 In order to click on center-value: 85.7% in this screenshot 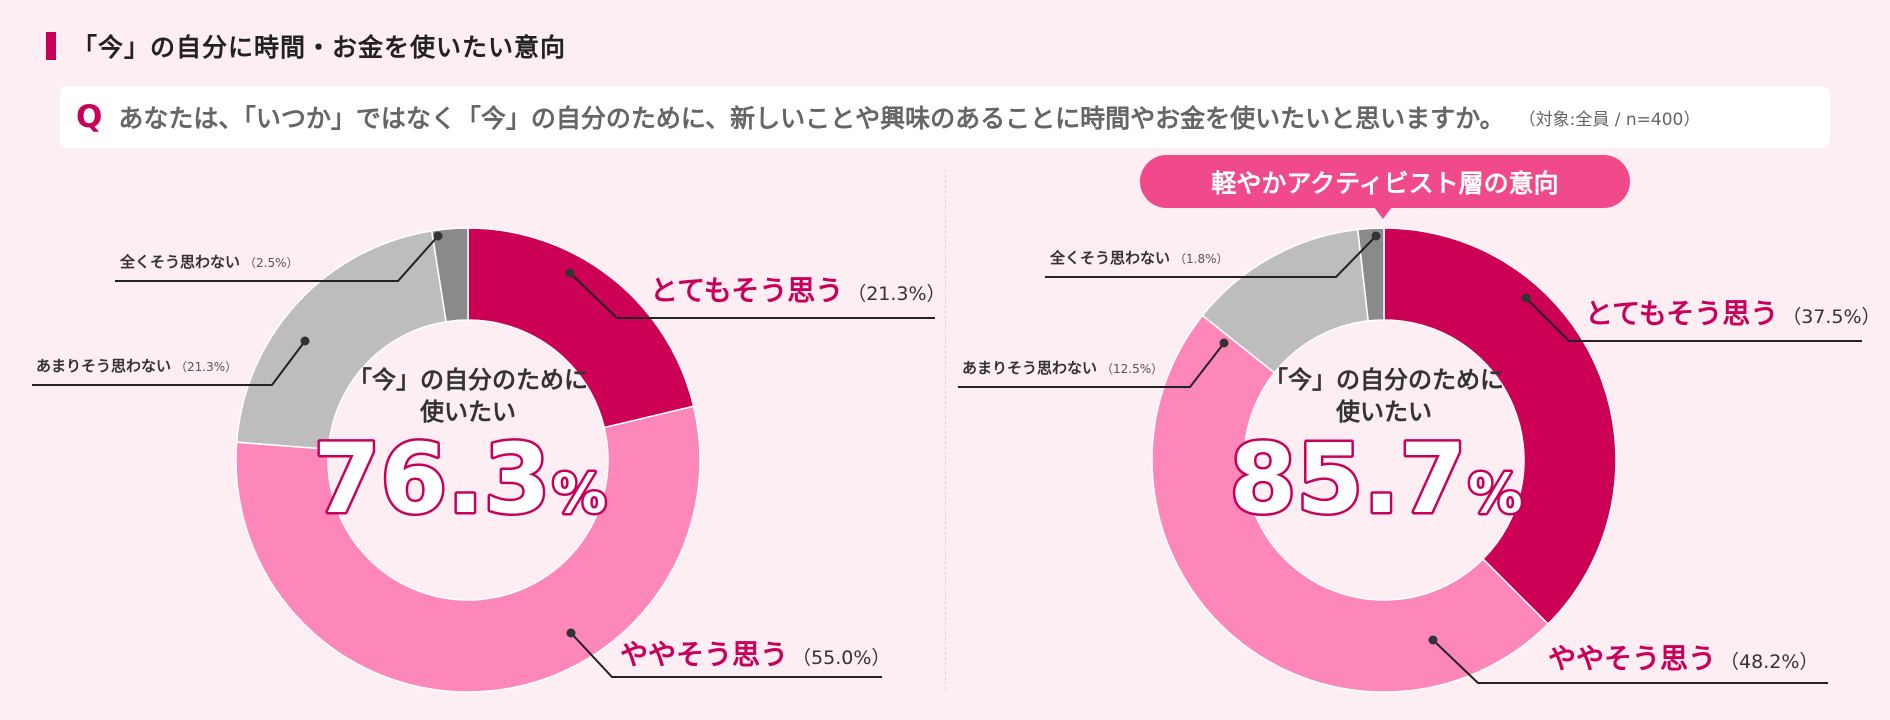, I will do `click(1376, 479)`.